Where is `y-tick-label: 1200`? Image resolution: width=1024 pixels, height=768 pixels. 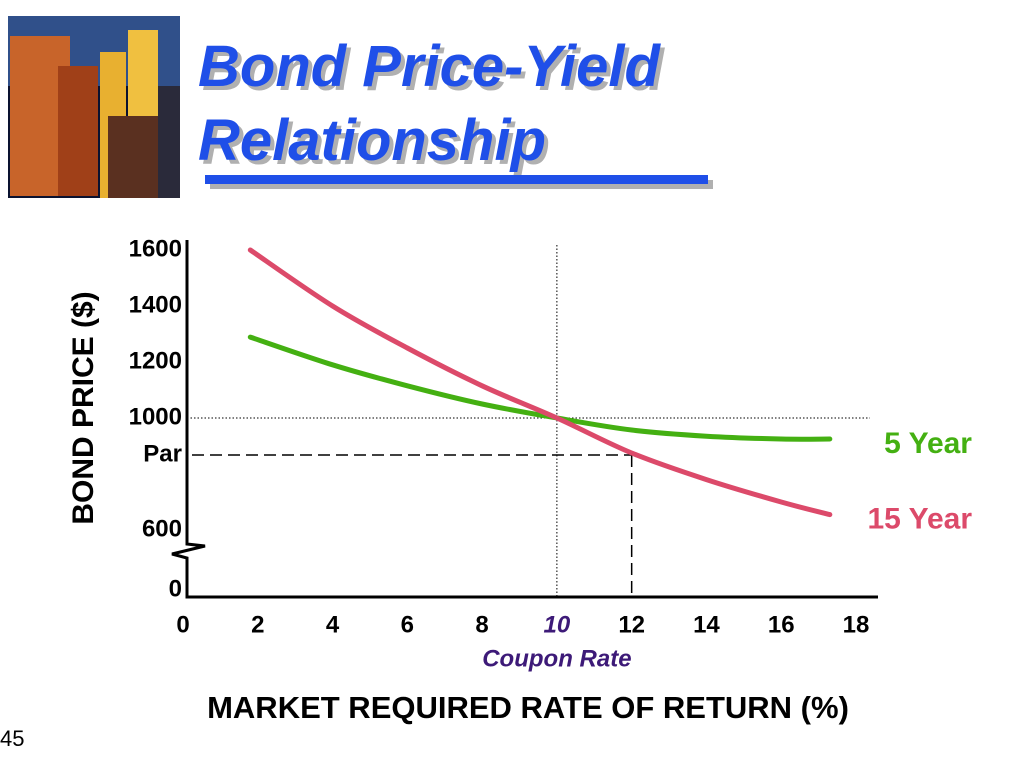
y-tick-label: 1200 is located at coordinates (155, 360).